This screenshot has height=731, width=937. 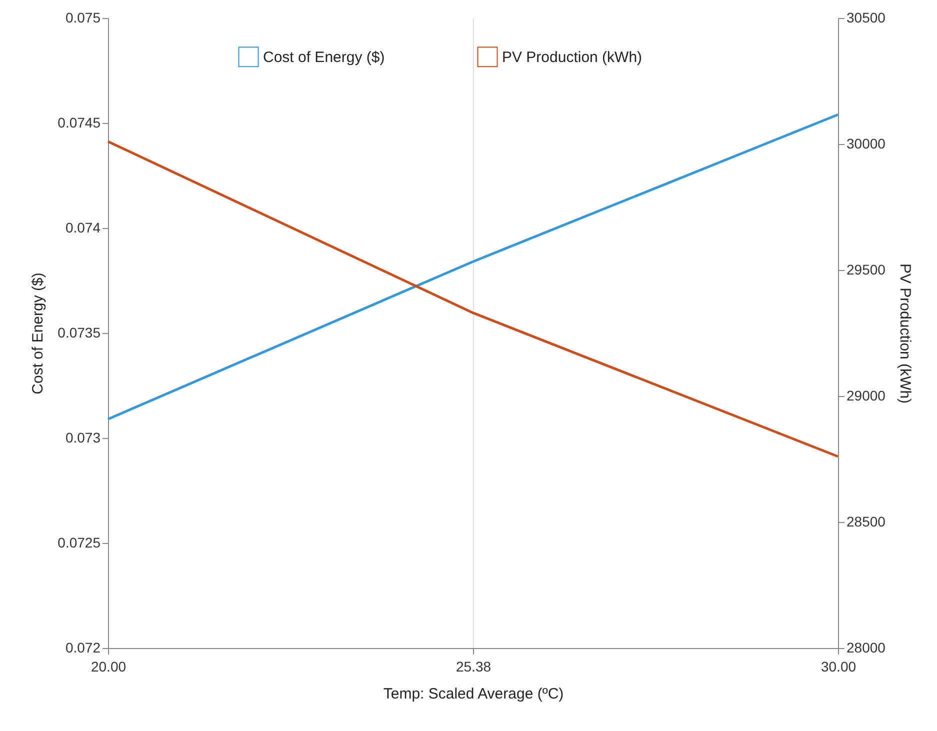 What do you see at coordinates (108, 666) in the screenshot?
I see `x-tick-label: 20.00` at bounding box center [108, 666].